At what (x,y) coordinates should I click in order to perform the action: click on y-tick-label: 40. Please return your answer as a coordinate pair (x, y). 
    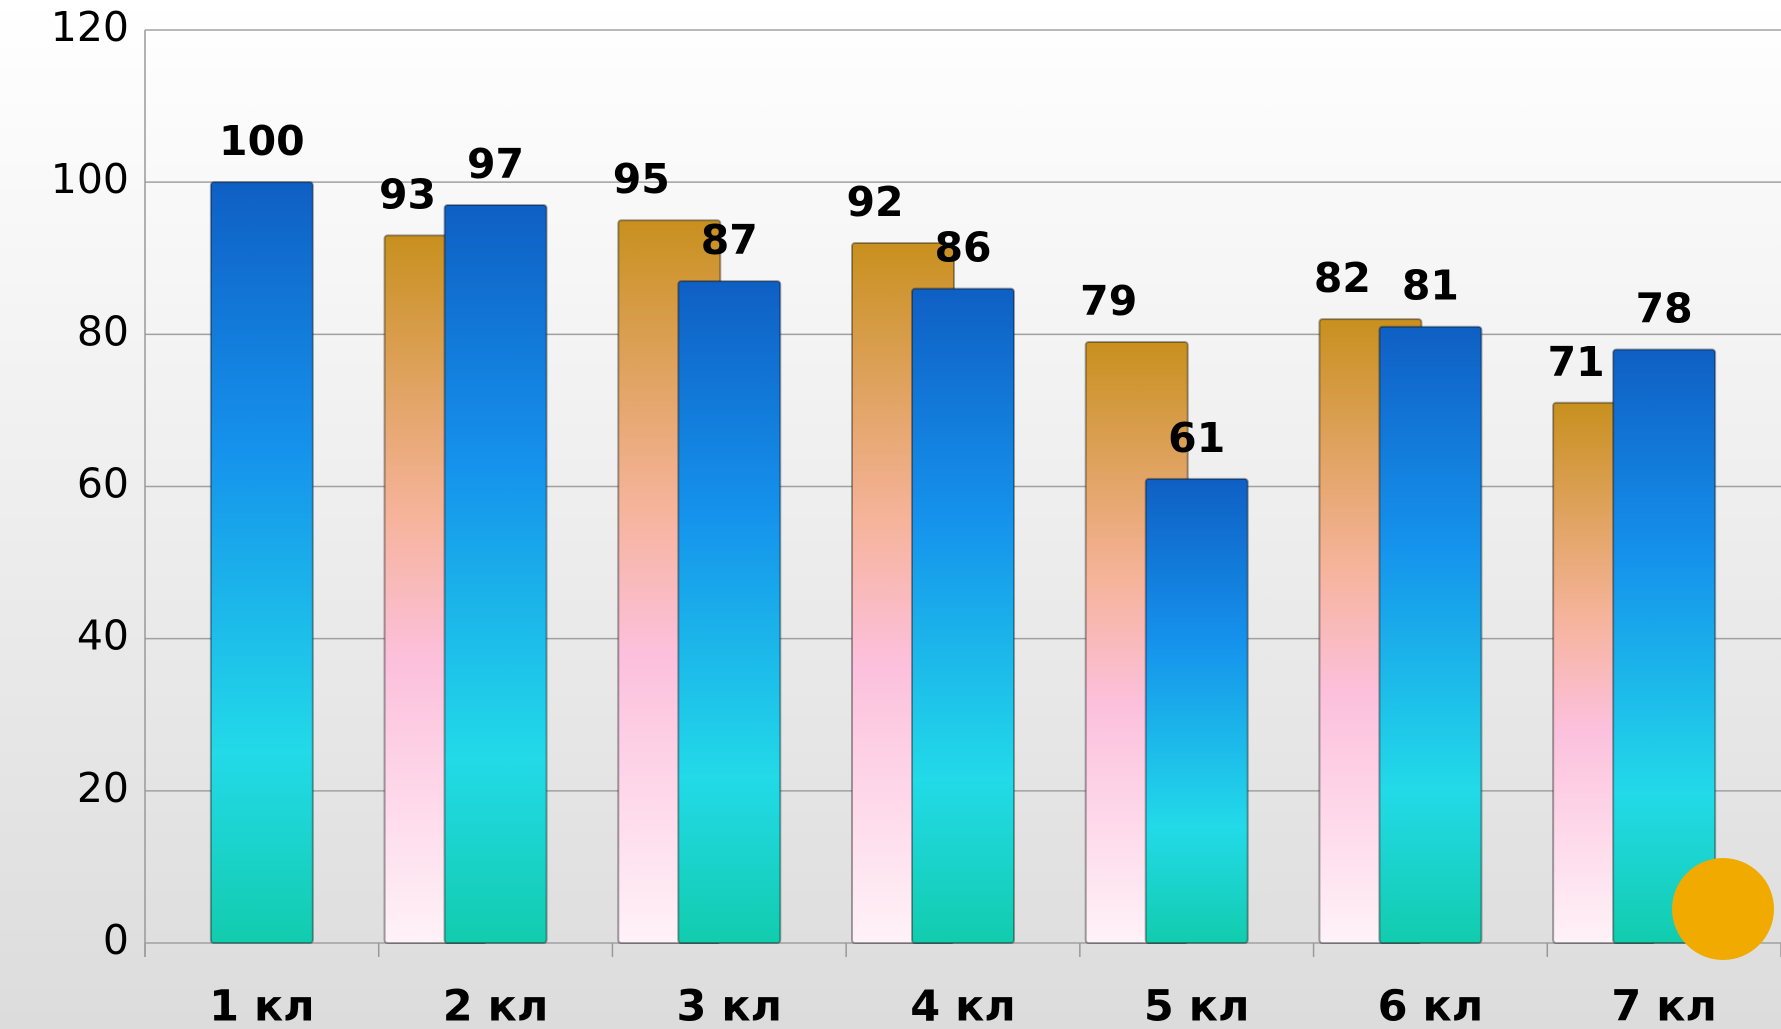
    Looking at the image, I should click on (103, 636).